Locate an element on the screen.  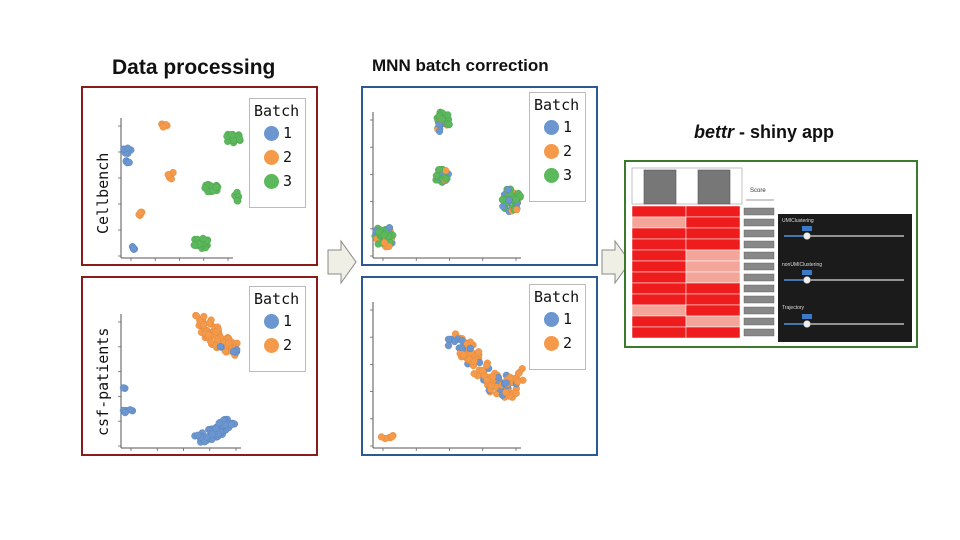
cellbench-mnn-panel: Batch 1 2 3 is located at coordinates (479, 176).